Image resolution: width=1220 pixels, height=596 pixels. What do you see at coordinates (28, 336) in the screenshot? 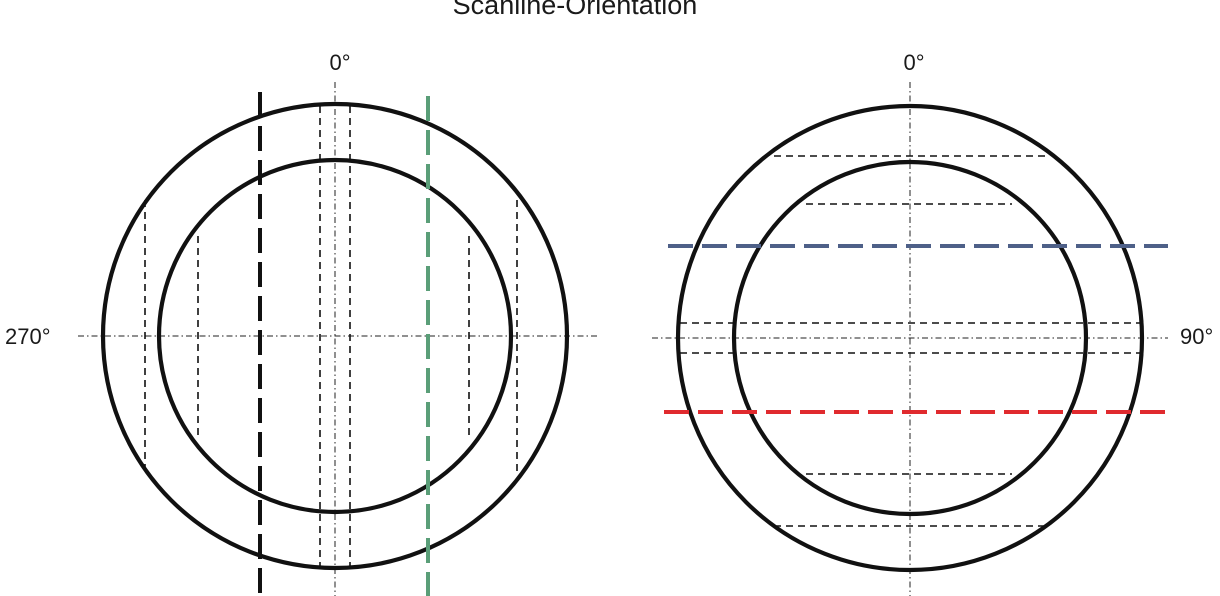
I see `left-side-label: 270°` at bounding box center [28, 336].